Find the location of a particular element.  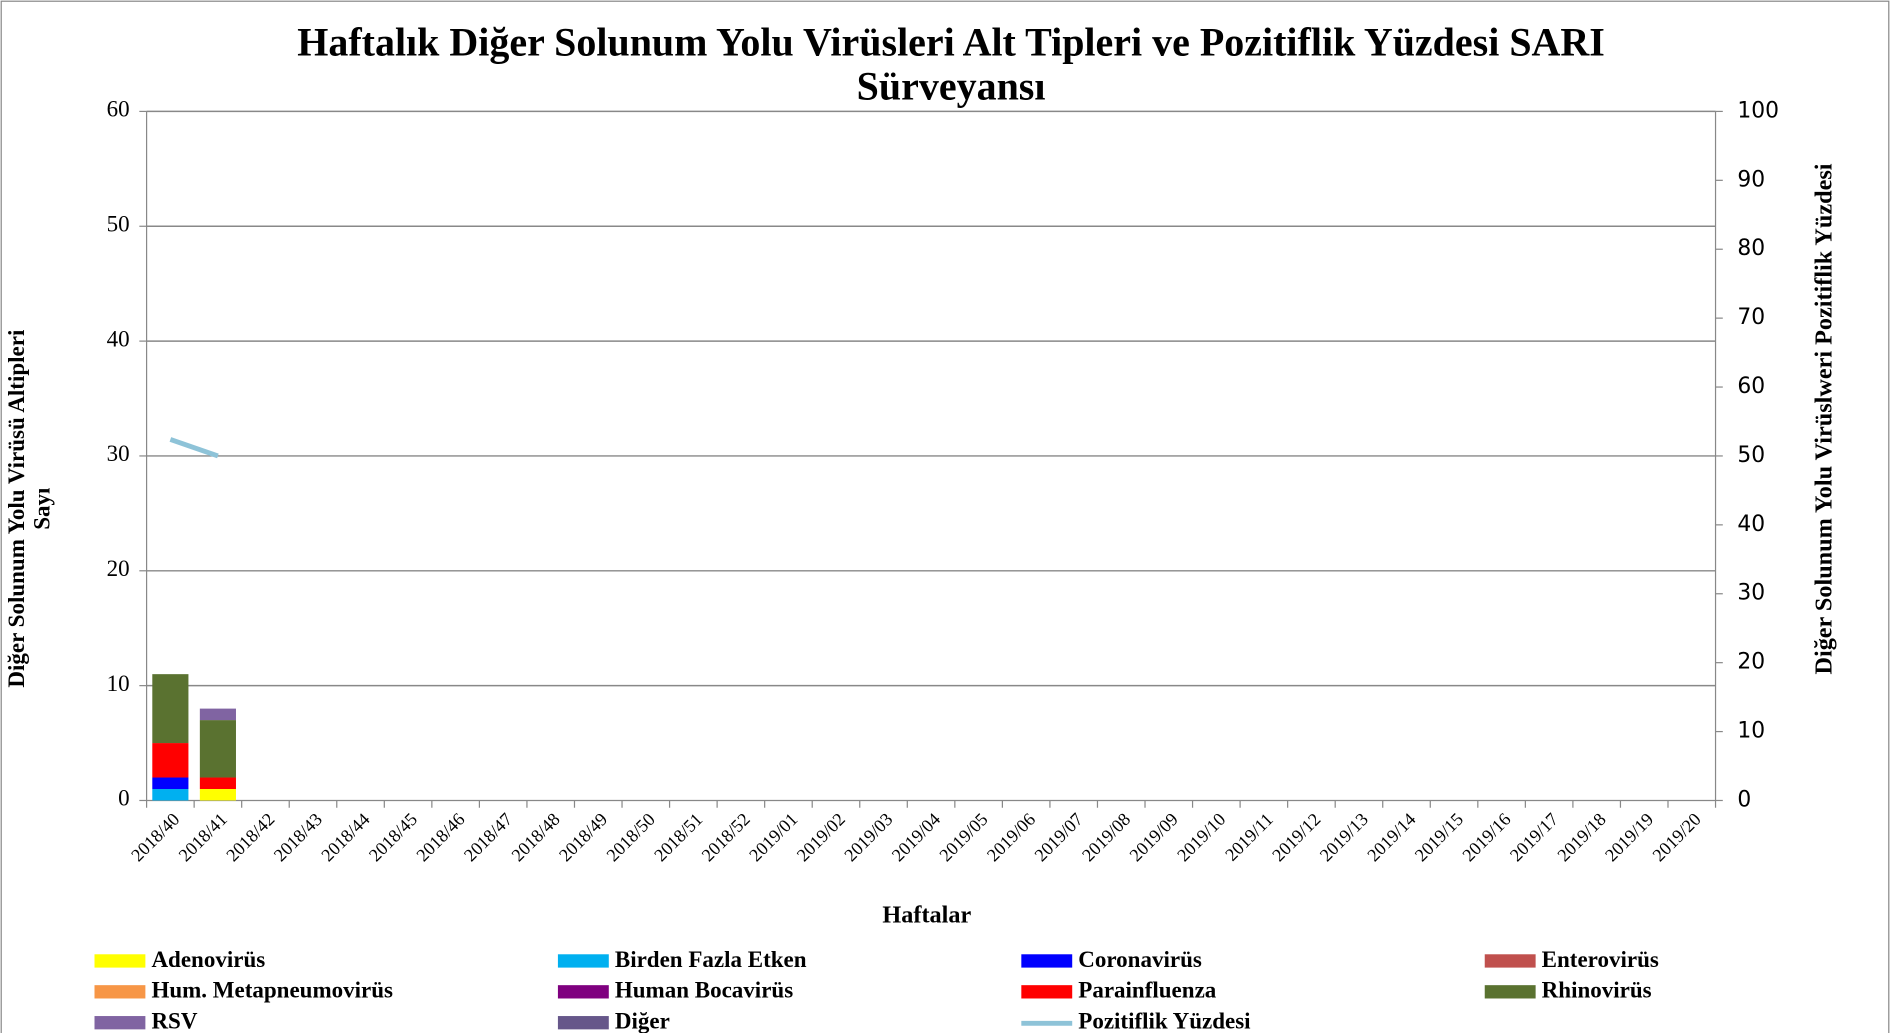

line is located at coordinates (194, 448).